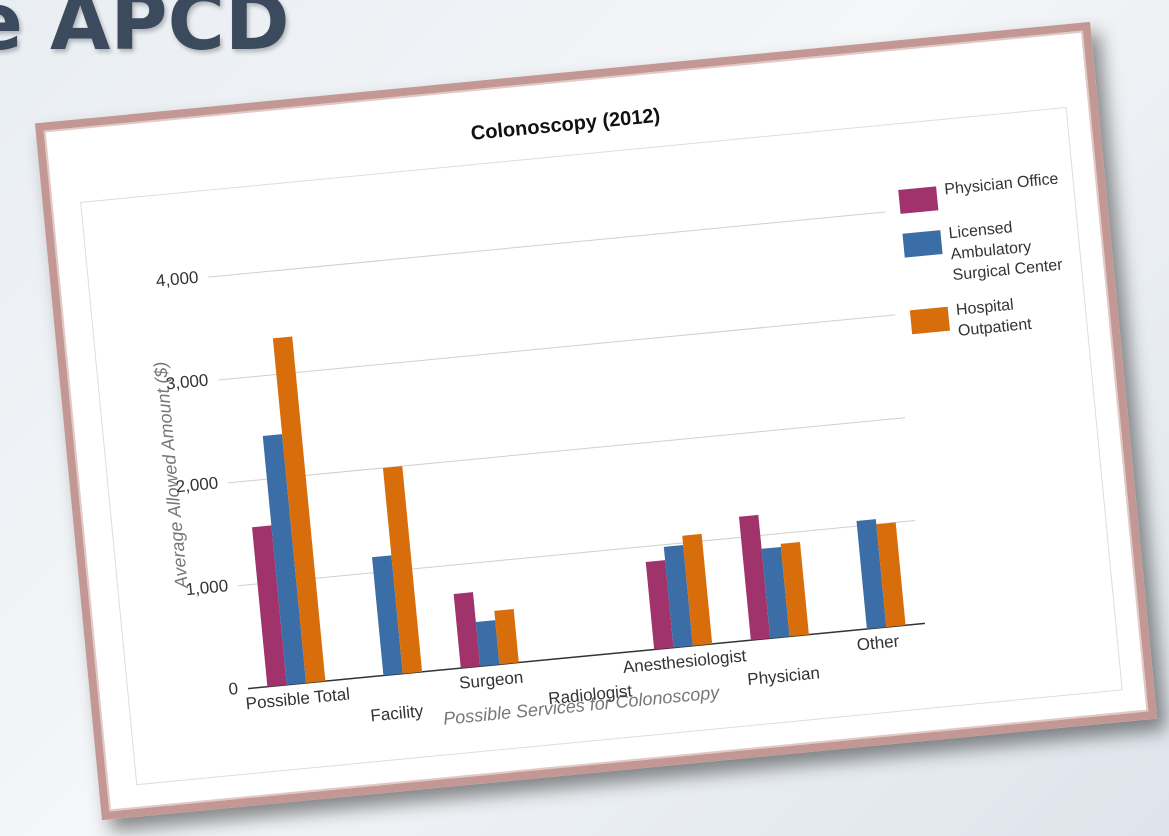 The image size is (1169, 836). What do you see at coordinates (233, 689) in the screenshot?
I see `y-tick-label: 0` at bounding box center [233, 689].